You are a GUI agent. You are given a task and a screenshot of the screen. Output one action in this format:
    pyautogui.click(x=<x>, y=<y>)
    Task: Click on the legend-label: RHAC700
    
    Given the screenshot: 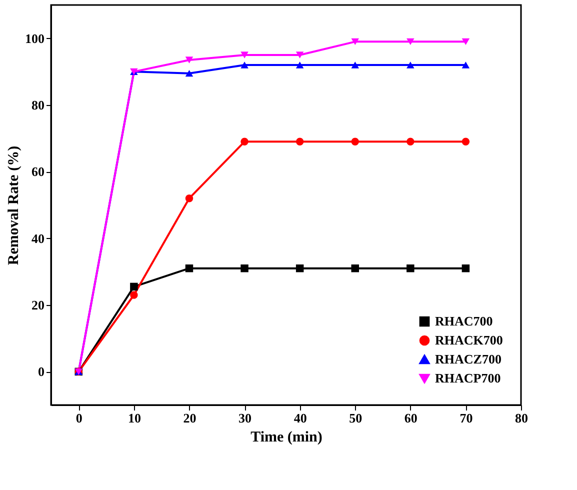 What is the action you would take?
    pyautogui.click(x=464, y=321)
    